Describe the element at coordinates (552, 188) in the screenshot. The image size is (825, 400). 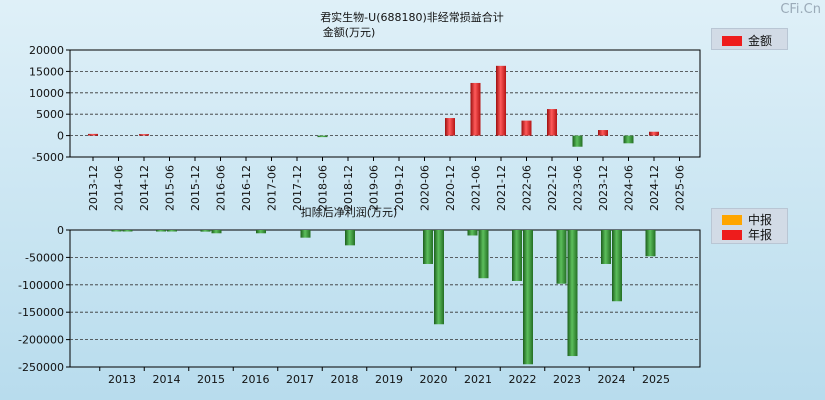
I see `top-x-tick-label: 2022-12` at that location.